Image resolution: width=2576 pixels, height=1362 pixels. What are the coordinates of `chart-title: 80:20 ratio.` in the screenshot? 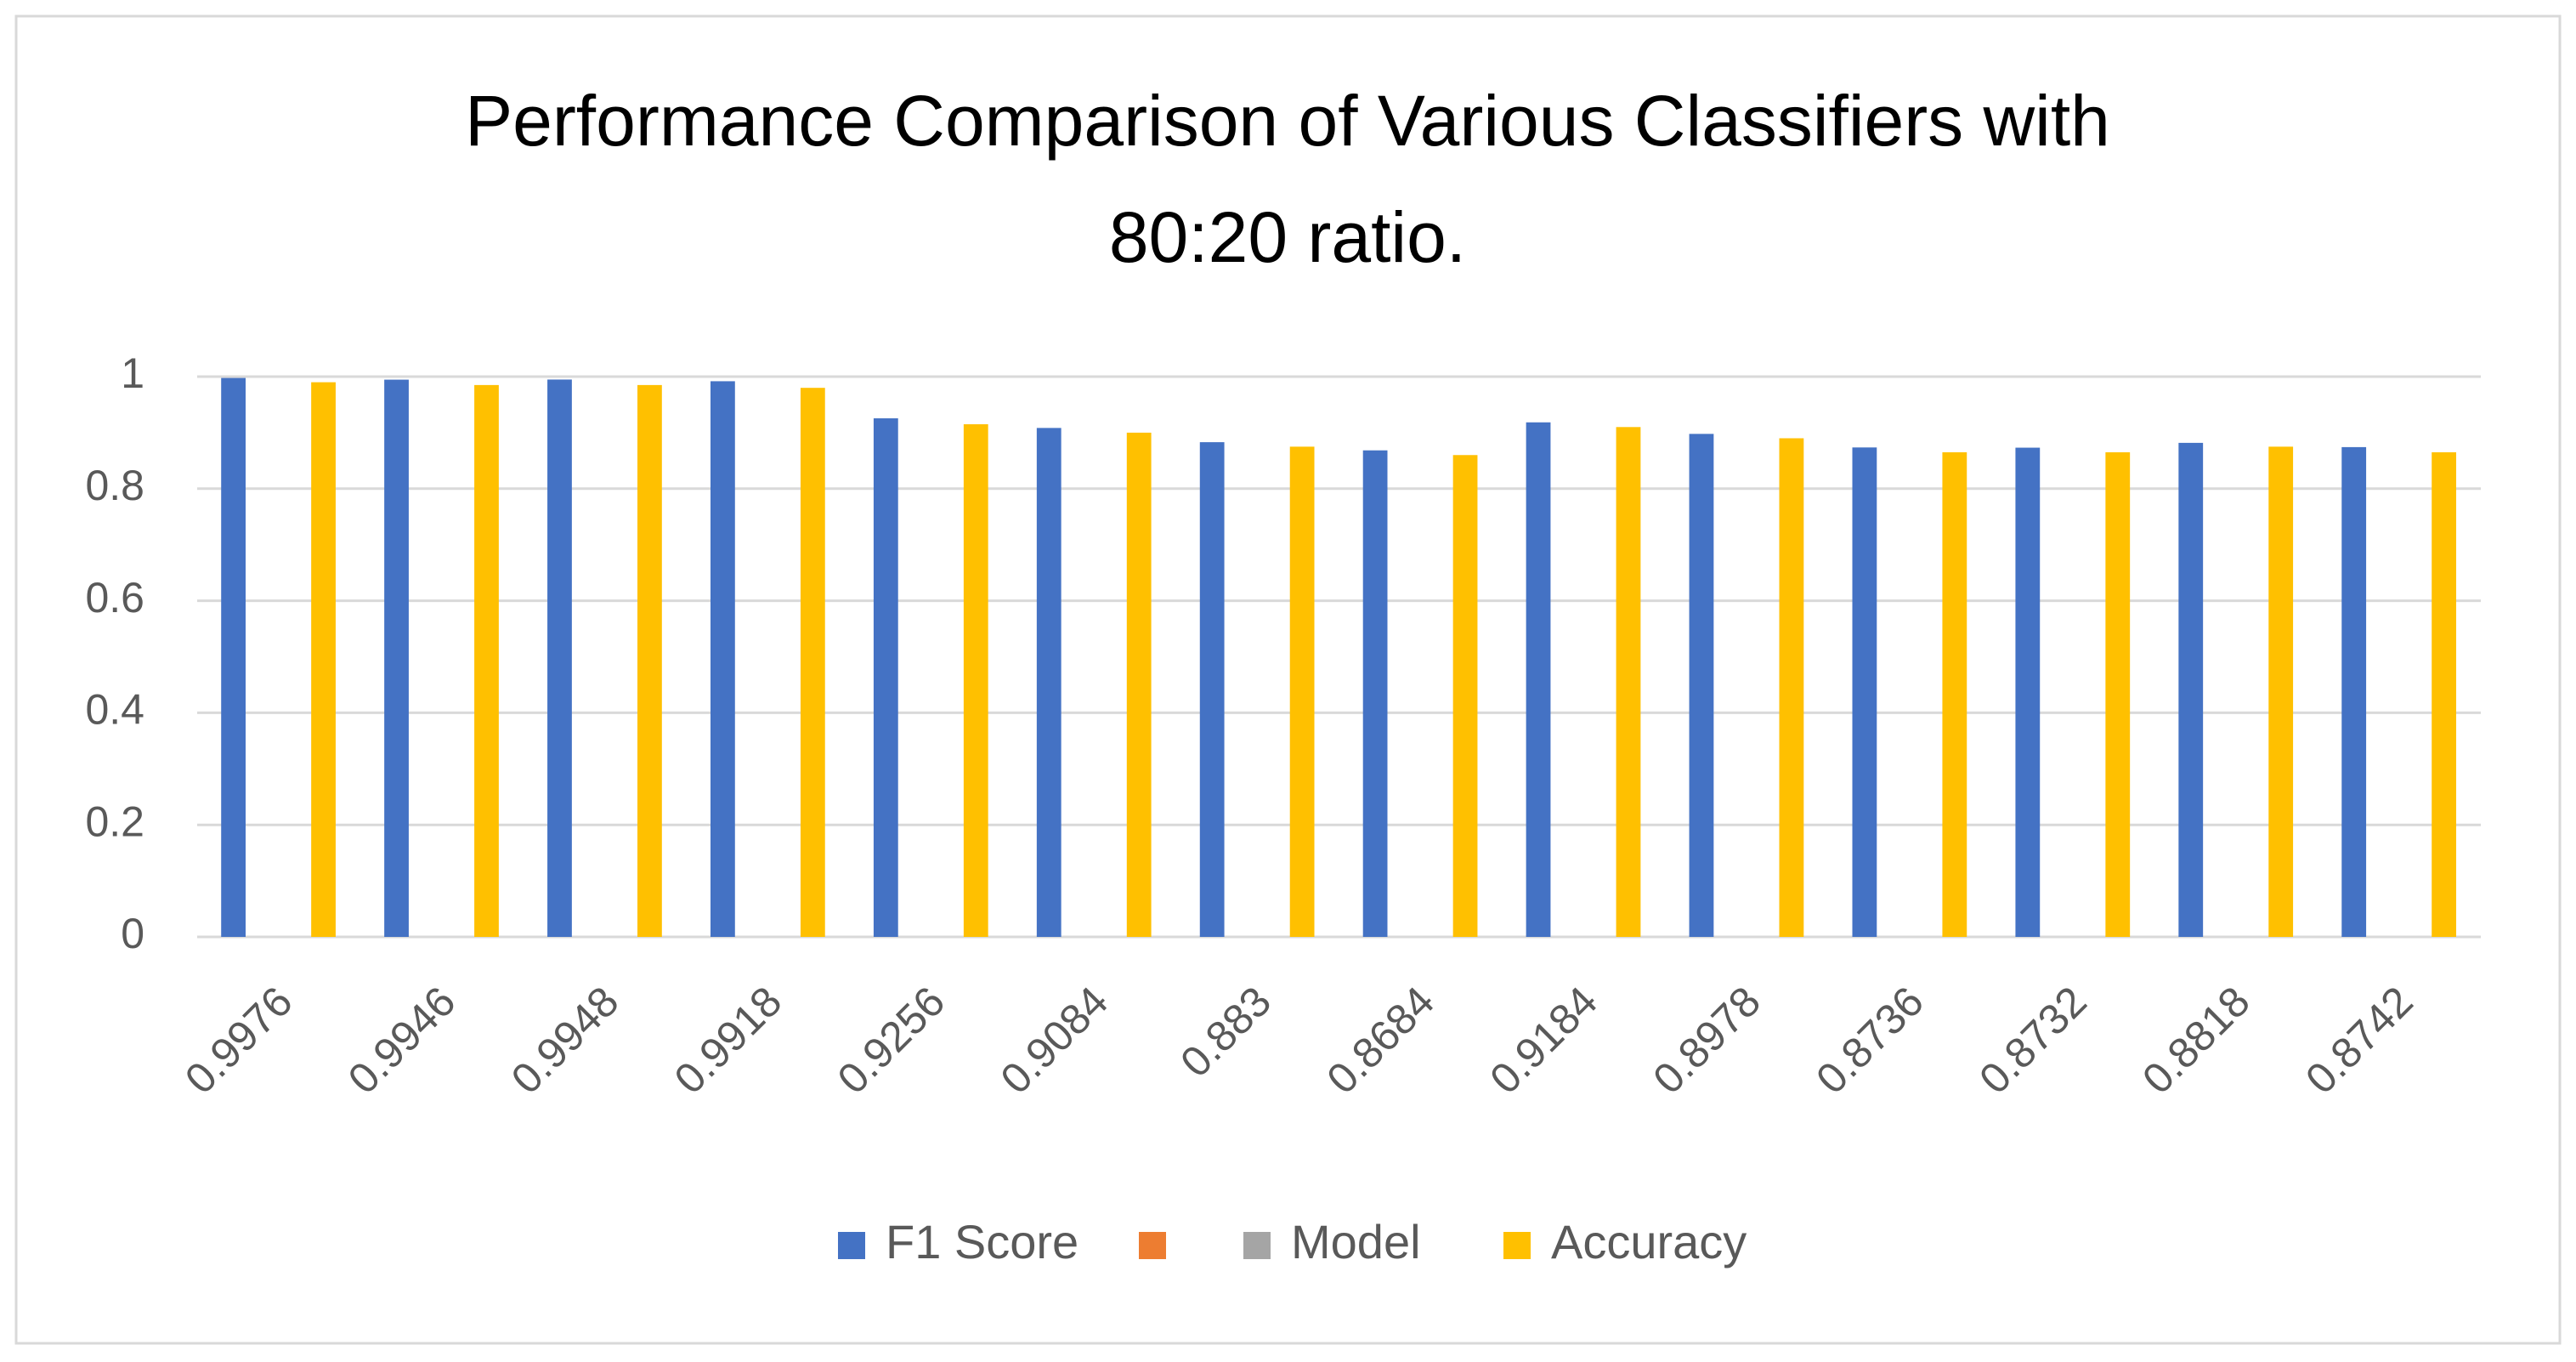 It's located at (1287, 237).